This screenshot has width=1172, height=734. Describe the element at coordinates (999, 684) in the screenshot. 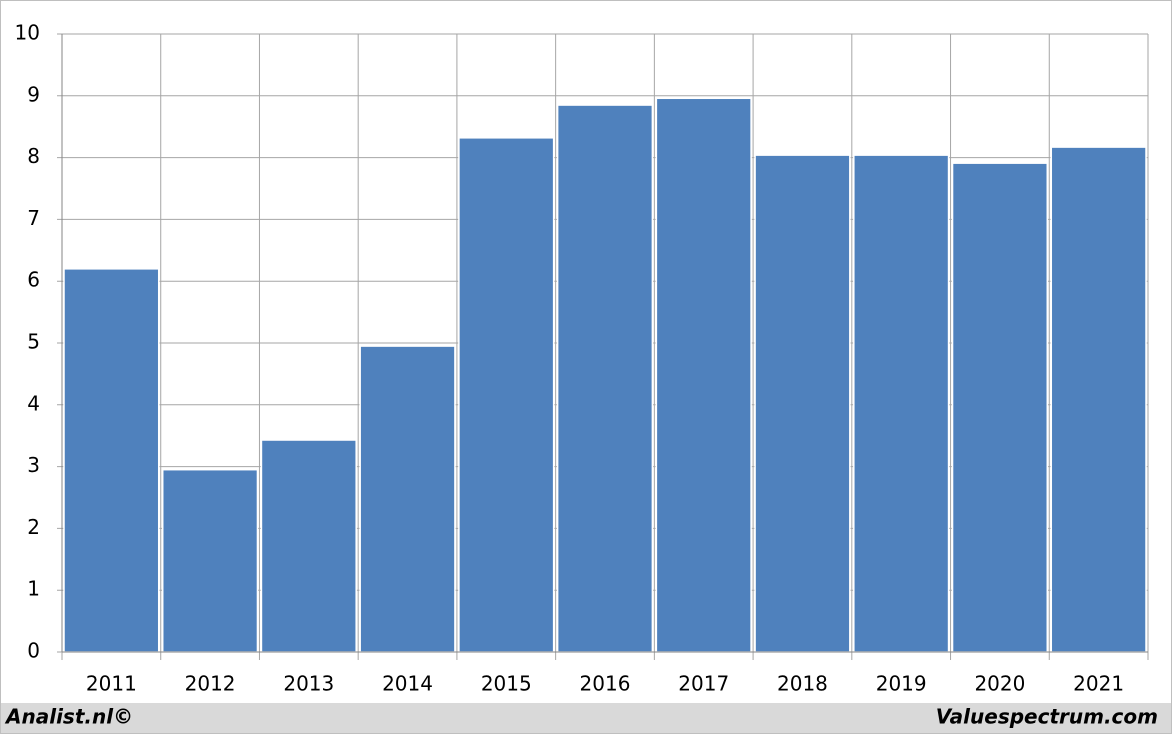

I see `x-tick-label: 2020` at that location.